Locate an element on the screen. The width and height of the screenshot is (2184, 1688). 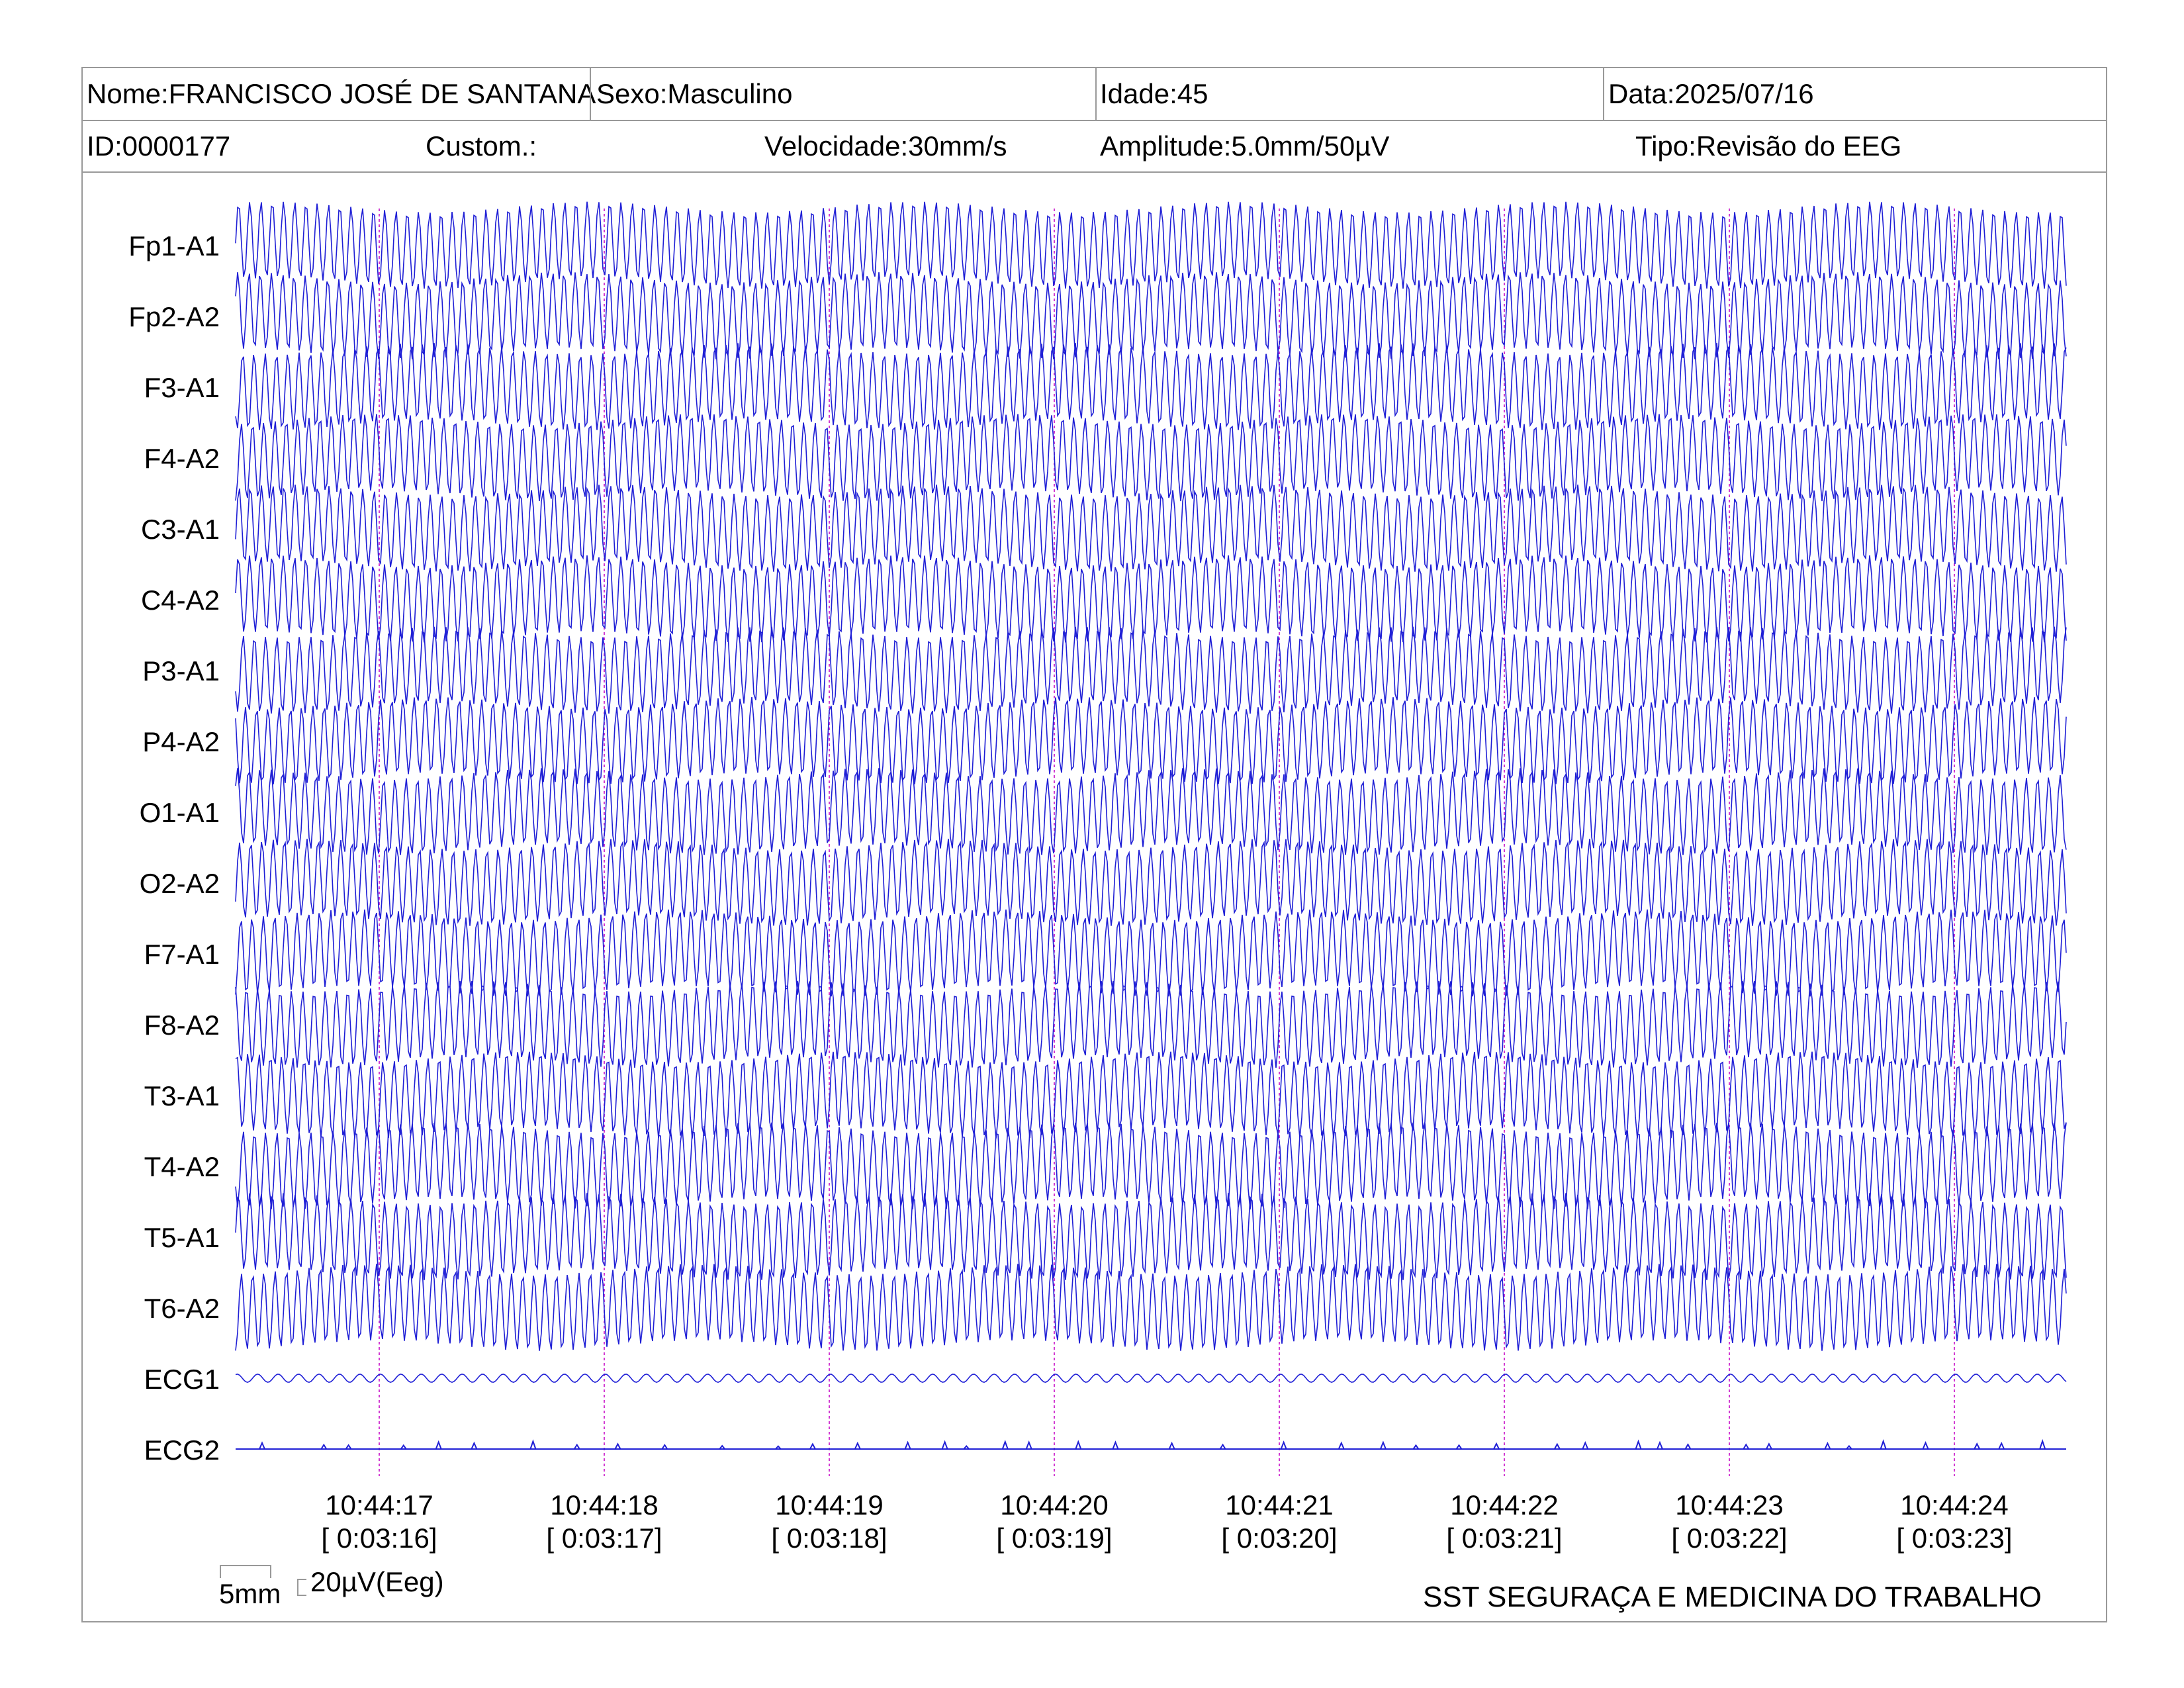
channel-label: F7-A1 is located at coordinates (182, 954).